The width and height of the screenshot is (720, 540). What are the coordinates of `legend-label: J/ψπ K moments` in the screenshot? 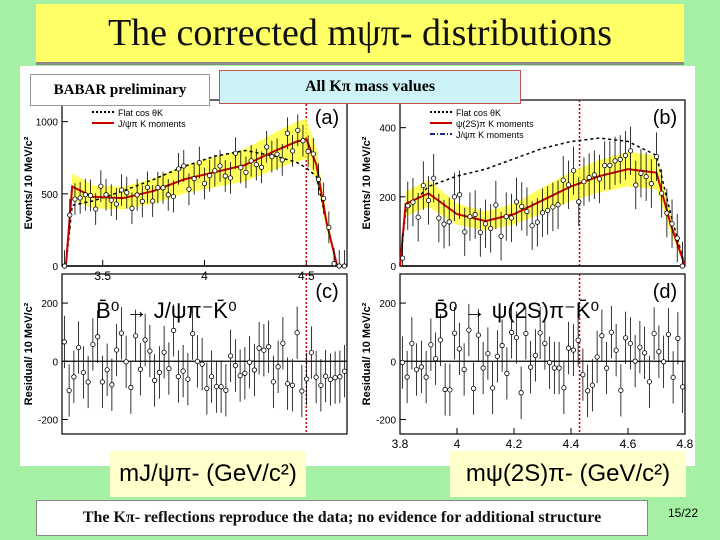 It's located at (152, 124).